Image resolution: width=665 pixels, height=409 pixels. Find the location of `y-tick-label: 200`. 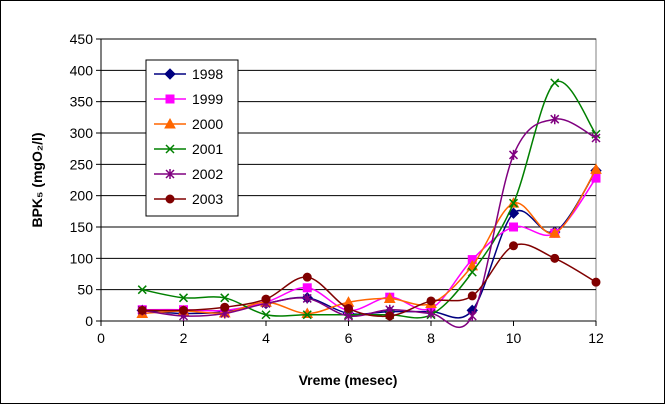

y-tick-label: 200 is located at coordinates (82, 196).